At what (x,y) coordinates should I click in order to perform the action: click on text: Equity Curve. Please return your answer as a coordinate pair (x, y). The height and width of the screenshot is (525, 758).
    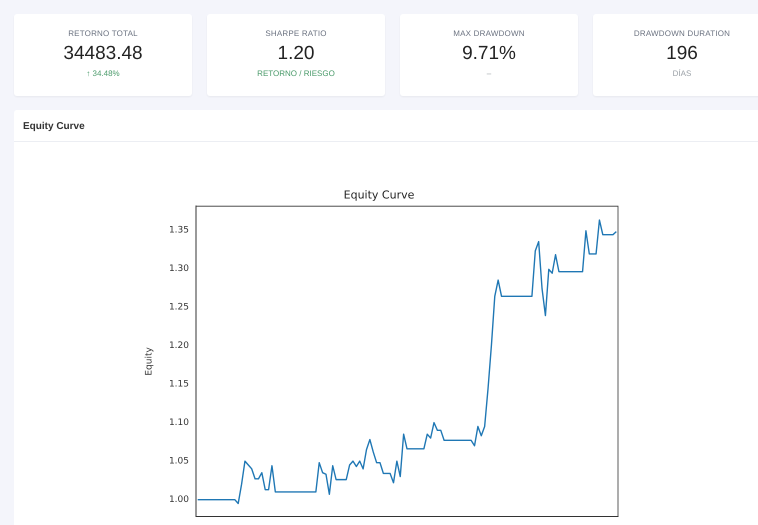
    Looking at the image, I should click on (54, 126).